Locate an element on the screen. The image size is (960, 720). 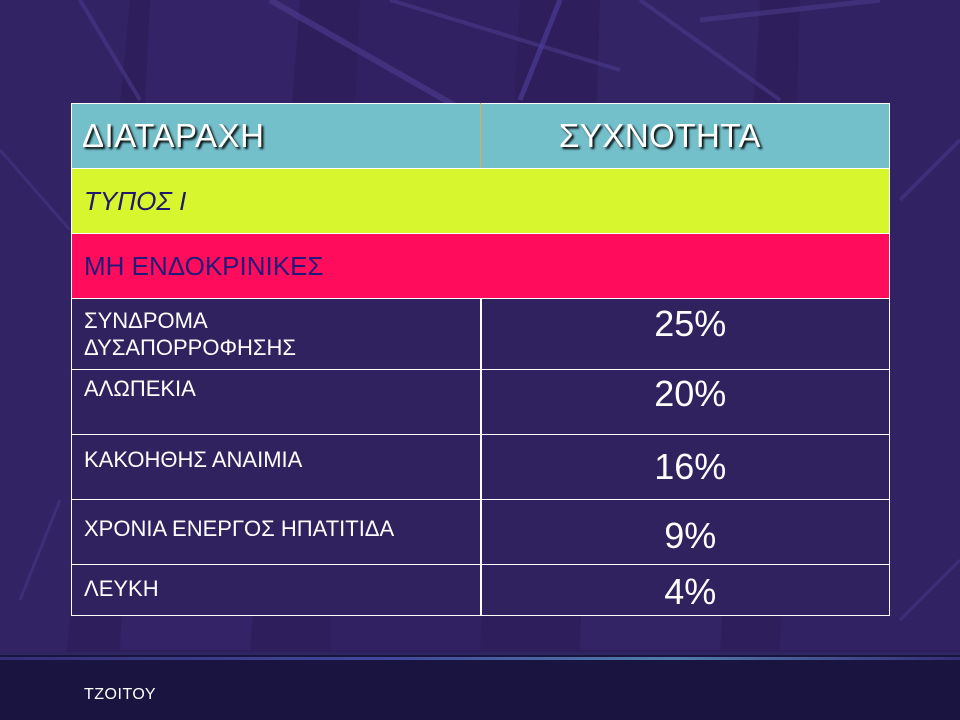
table-row: ΛΕΥΚΗ 4% is located at coordinates (480, 590).